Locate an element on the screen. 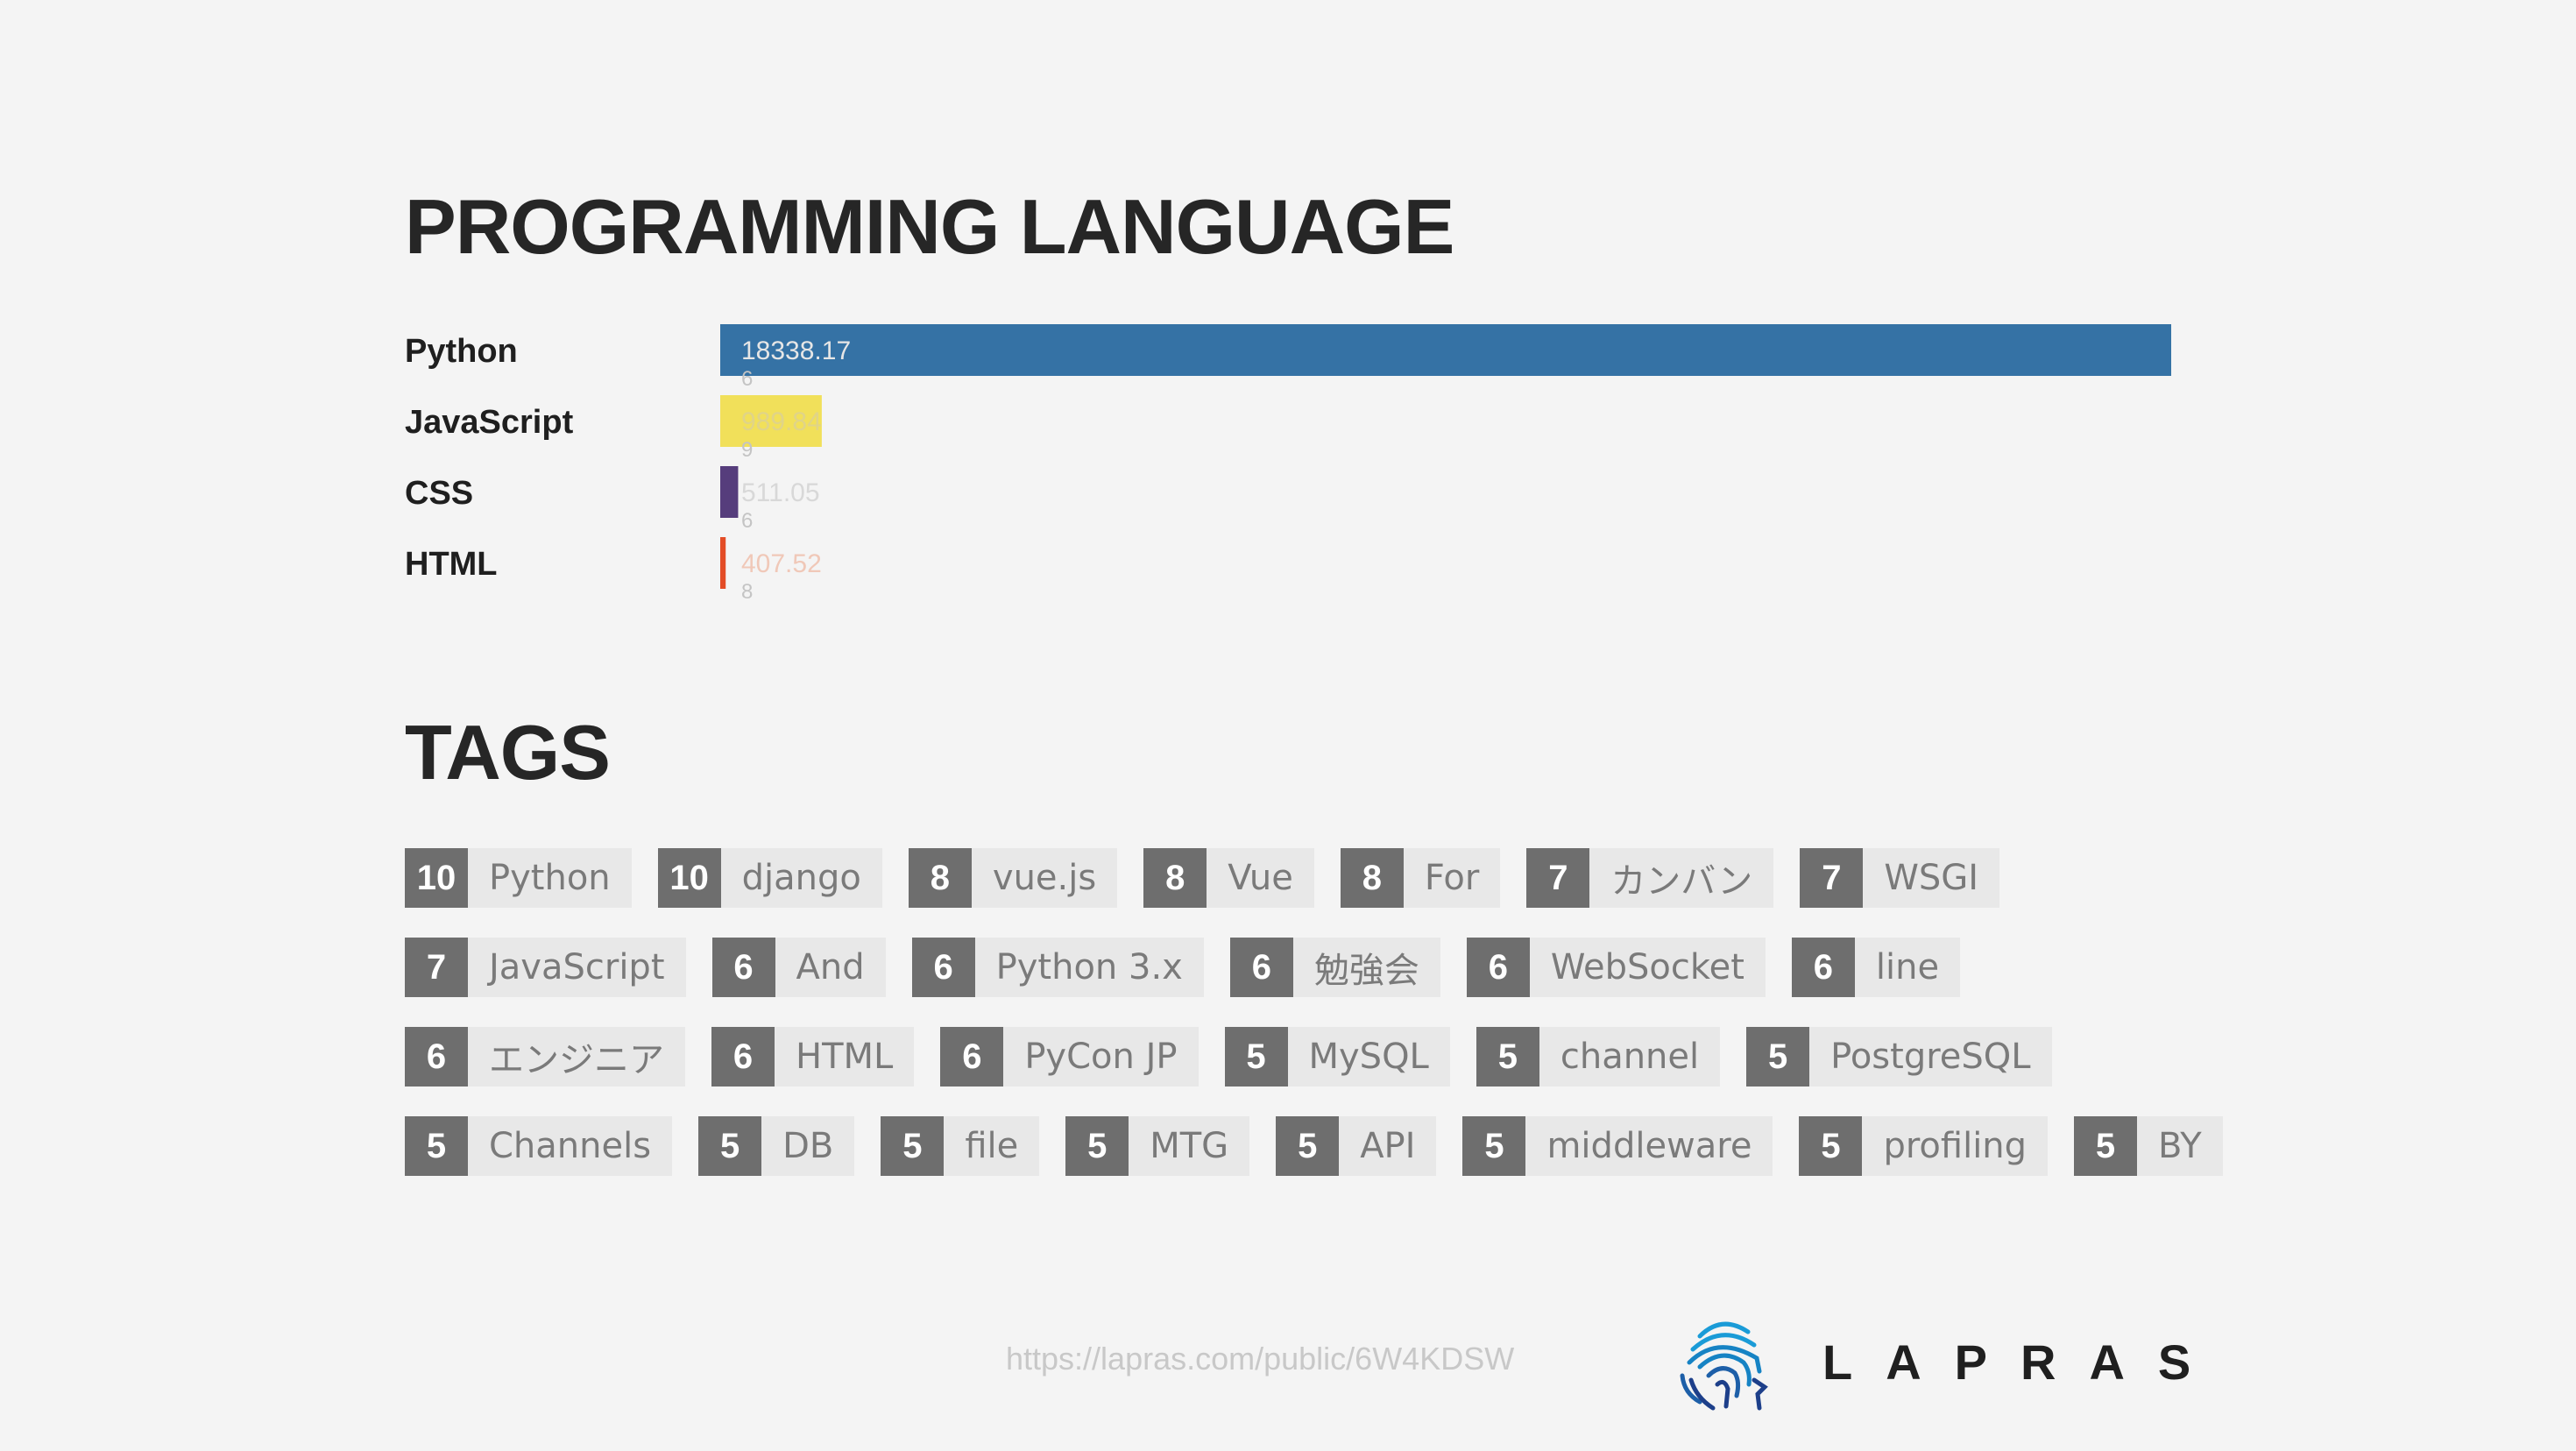  language-label-html: HTML is located at coordinates (451, 564).